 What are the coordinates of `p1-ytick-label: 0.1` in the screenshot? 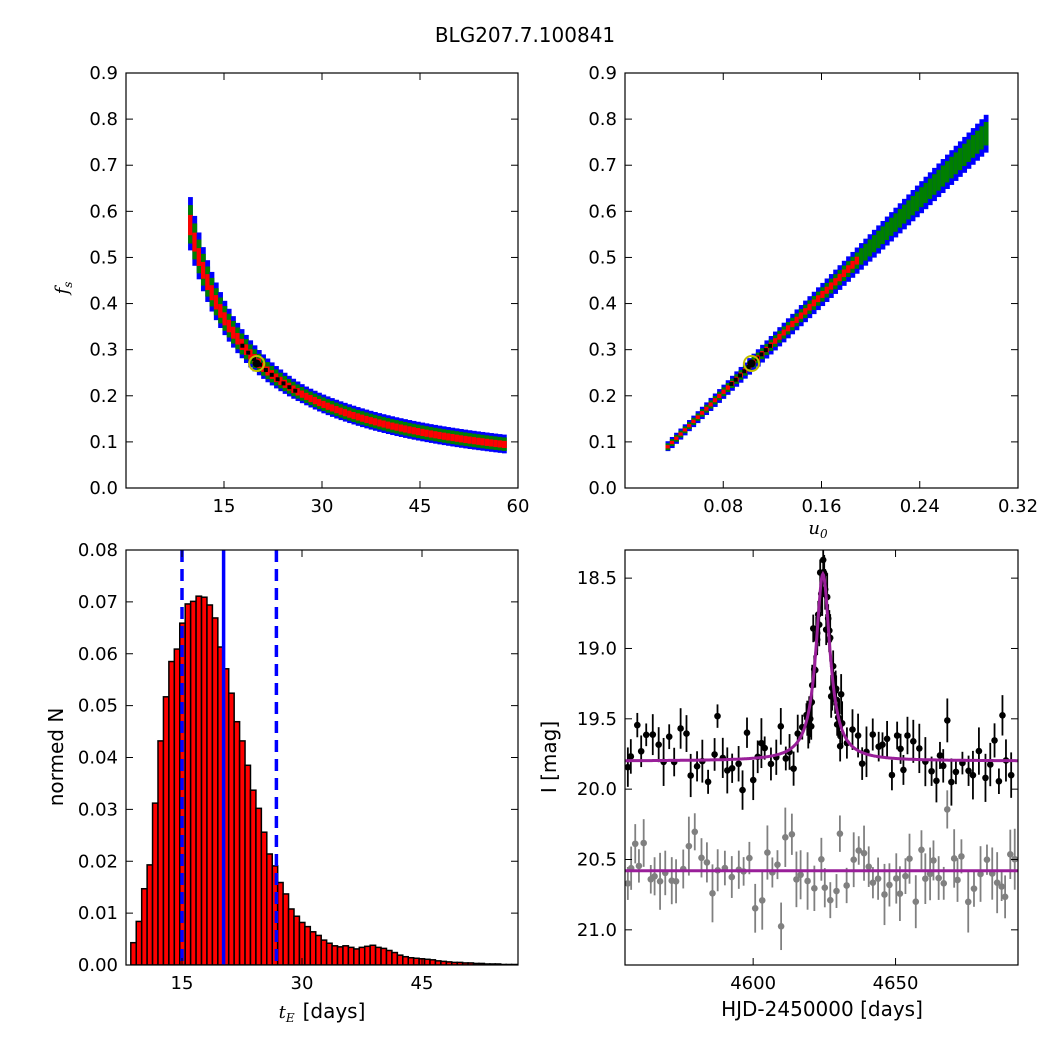 It's located at (103, 442).